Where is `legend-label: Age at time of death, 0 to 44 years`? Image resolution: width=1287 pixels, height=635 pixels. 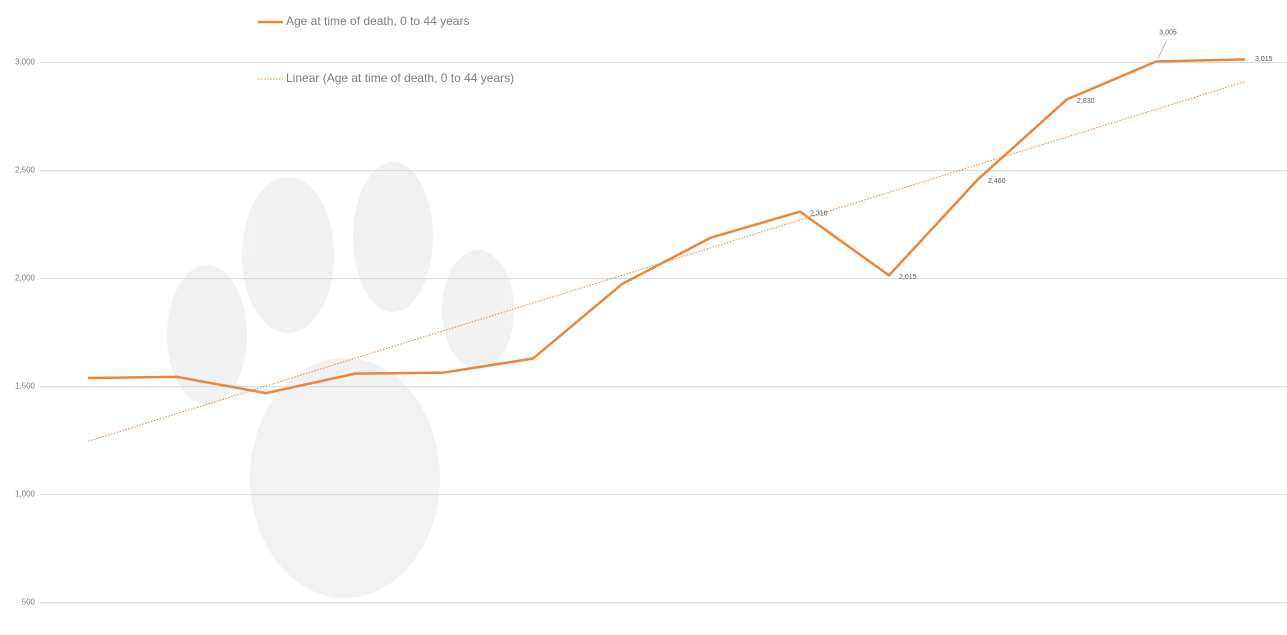
legend-label: Age at time of death, 0 to 44 years is located at coordinates (377, 21).